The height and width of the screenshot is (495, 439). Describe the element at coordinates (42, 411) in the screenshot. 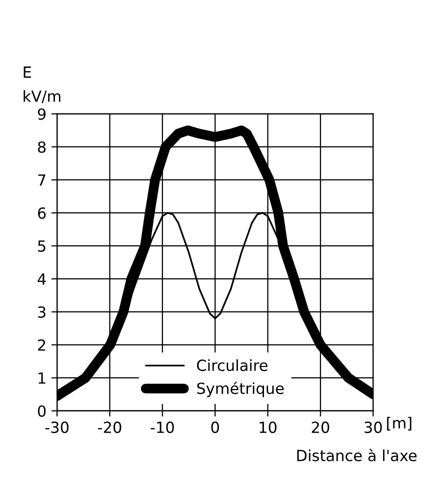

I see `y-tick-label: 0` at that location.